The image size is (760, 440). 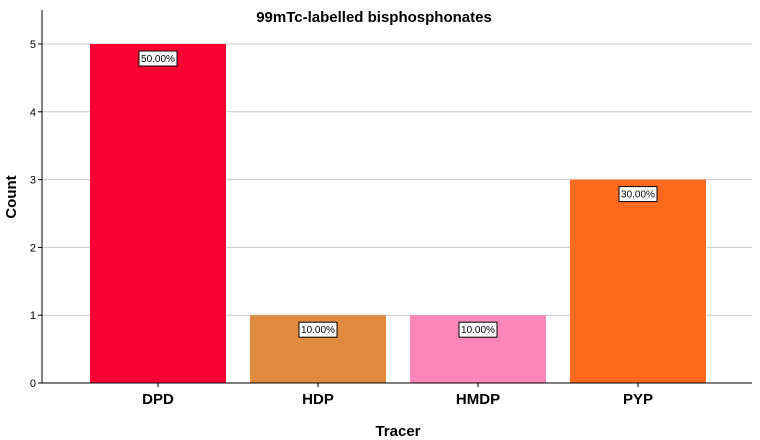 I want to click on x-axis-ticks: DPD HDP HMDP PYP, so click(x=397, y=395).